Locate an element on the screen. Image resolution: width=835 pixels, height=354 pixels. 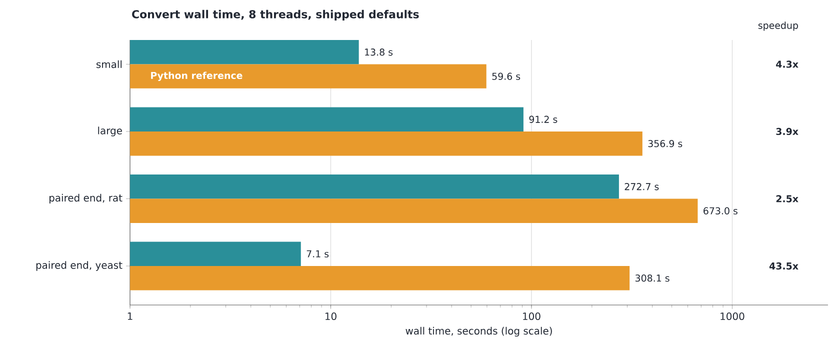
annotation: 43.5x is located at coordinates (783, 266).